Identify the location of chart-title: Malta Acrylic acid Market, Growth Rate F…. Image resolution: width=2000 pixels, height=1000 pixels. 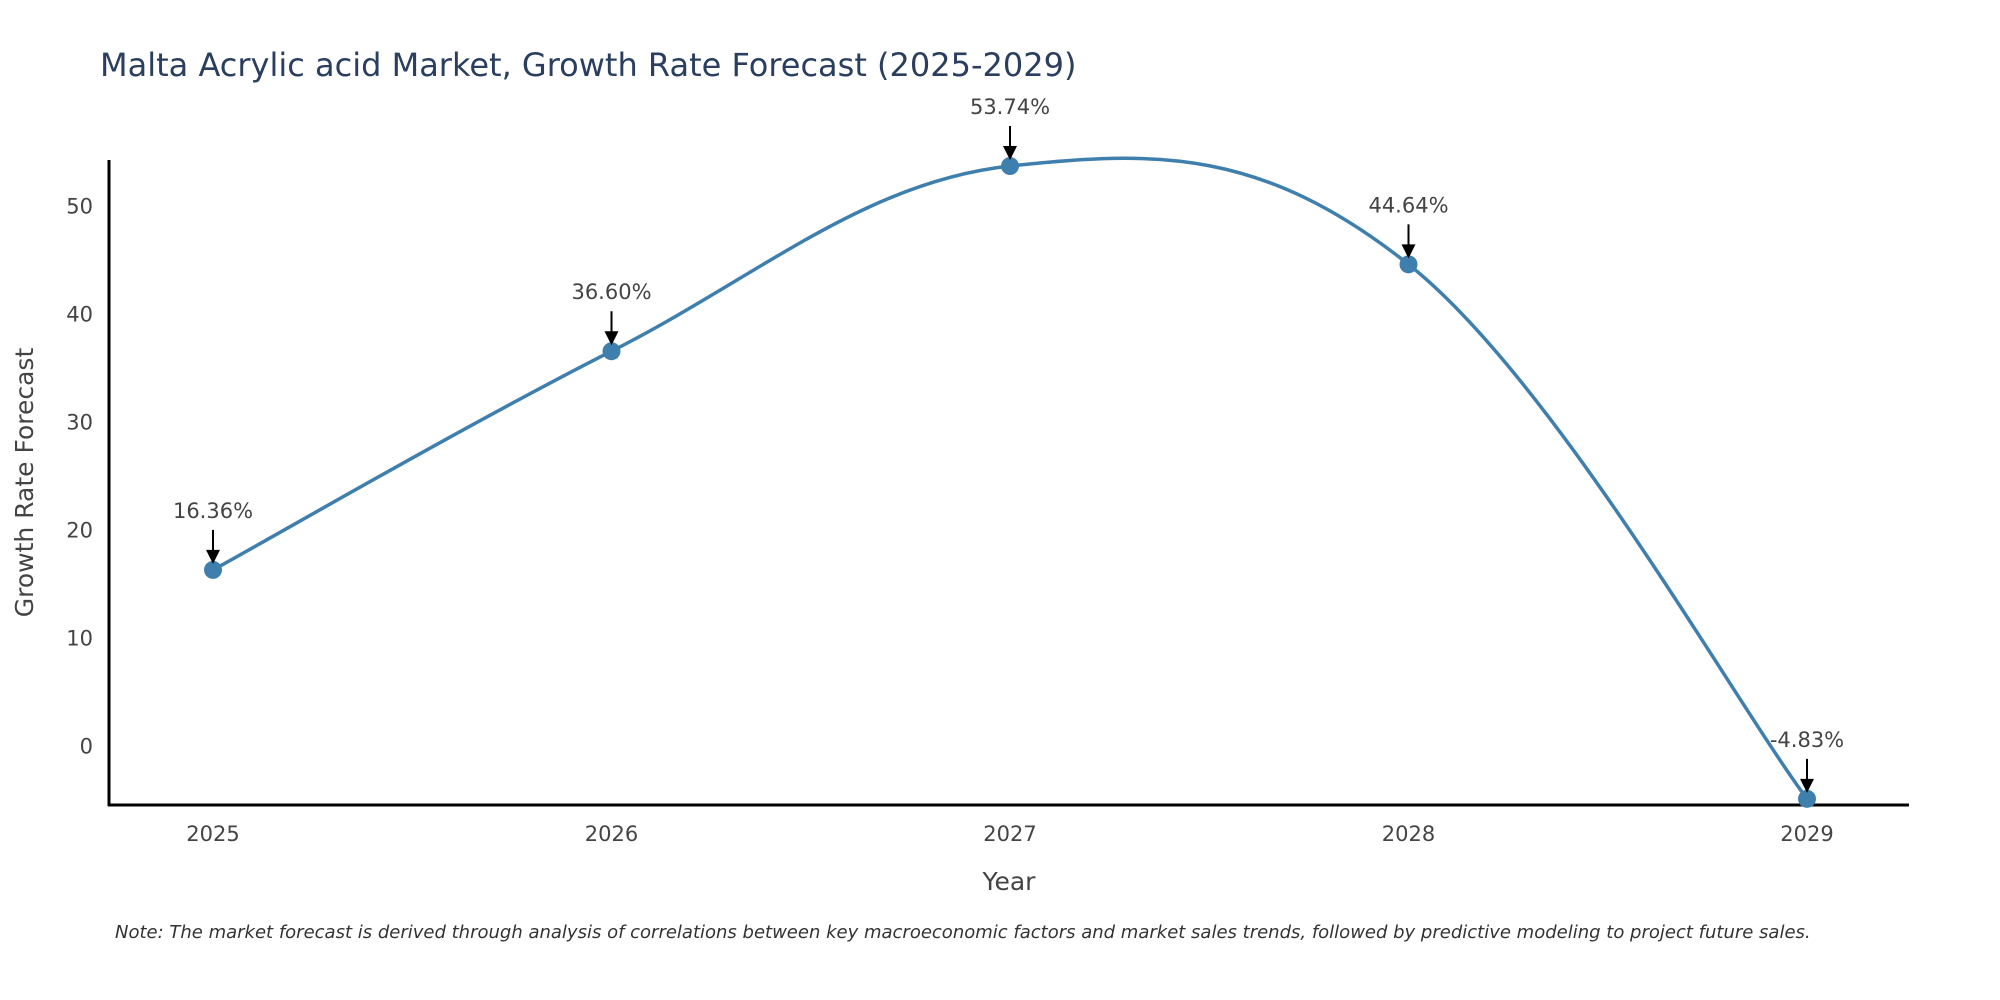
(588, 65).